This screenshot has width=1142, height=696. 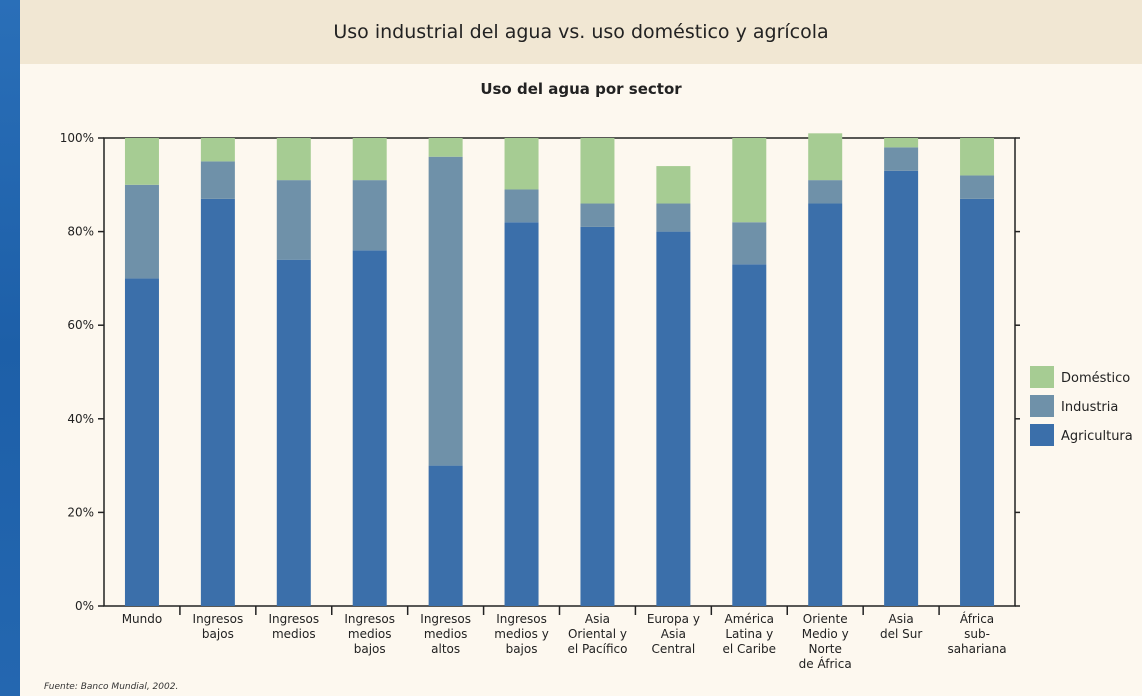 What do you see at coordinates (1097, 436) in the screenshot?
I see `legend-label: Agricultura` at bounding box center [1097, 436].